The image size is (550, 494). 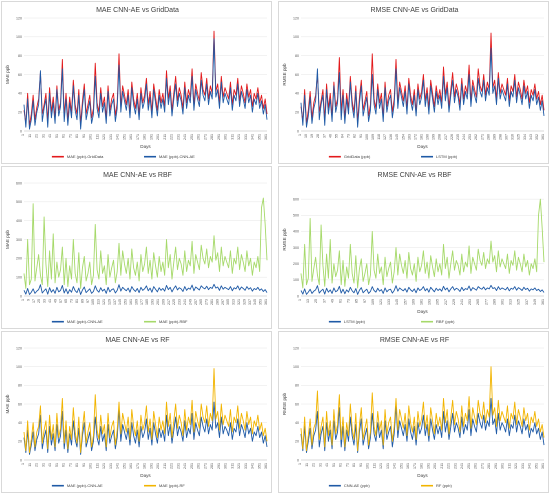 I want to click on x-tick-label: 181, so click(x=422, y=137).